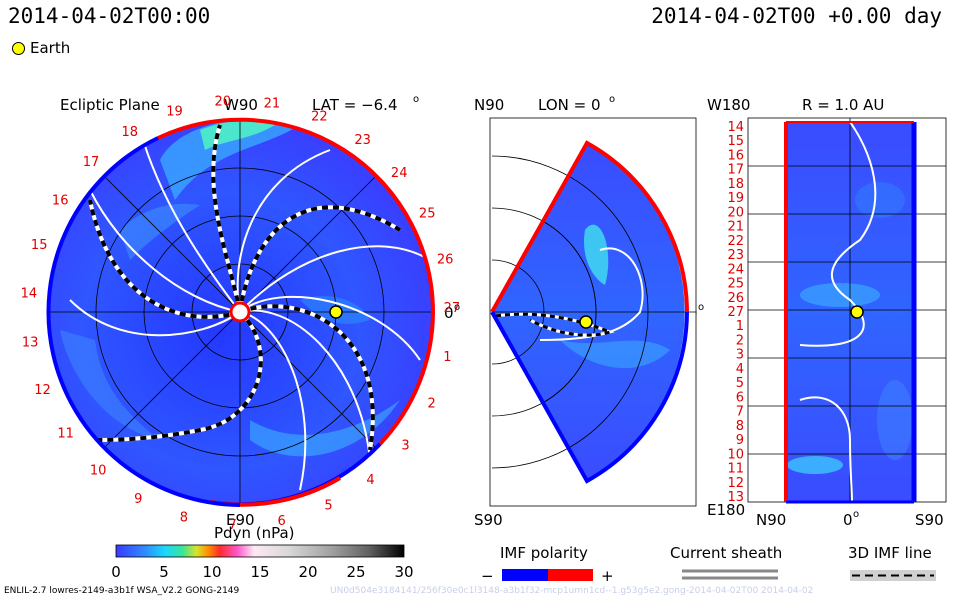 The width and height of the screenshot is (960, 600). What do you see at coordinates (109, 16) in the screenshot?
I see `timestamp-left: 2014-04-02T00:00` at bounding box center [109, 16].